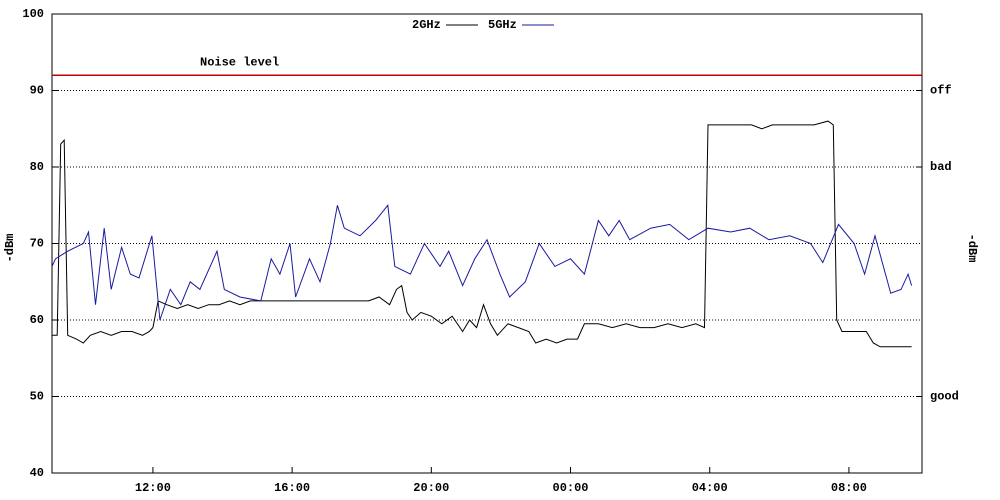 This screenshot has width=1000, height=500. I want to click on y2-tick-label: off, so click(941, 91).